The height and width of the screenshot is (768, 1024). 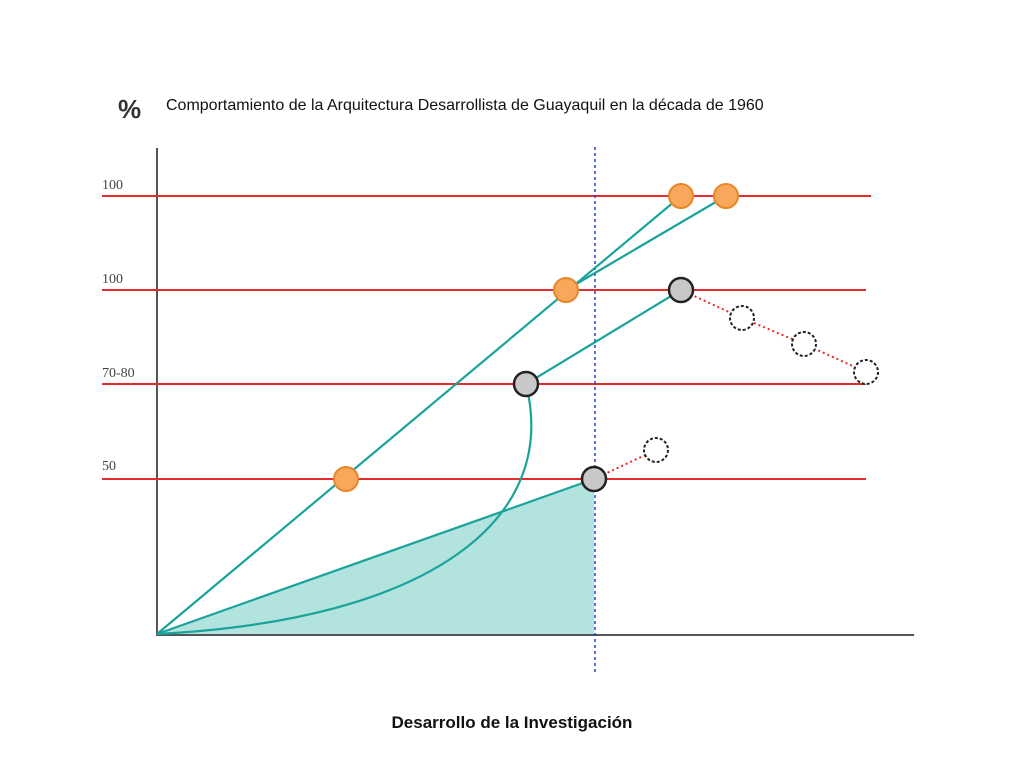 I want to click on y-tick-label: 70-80, so click(x=118, y=373).